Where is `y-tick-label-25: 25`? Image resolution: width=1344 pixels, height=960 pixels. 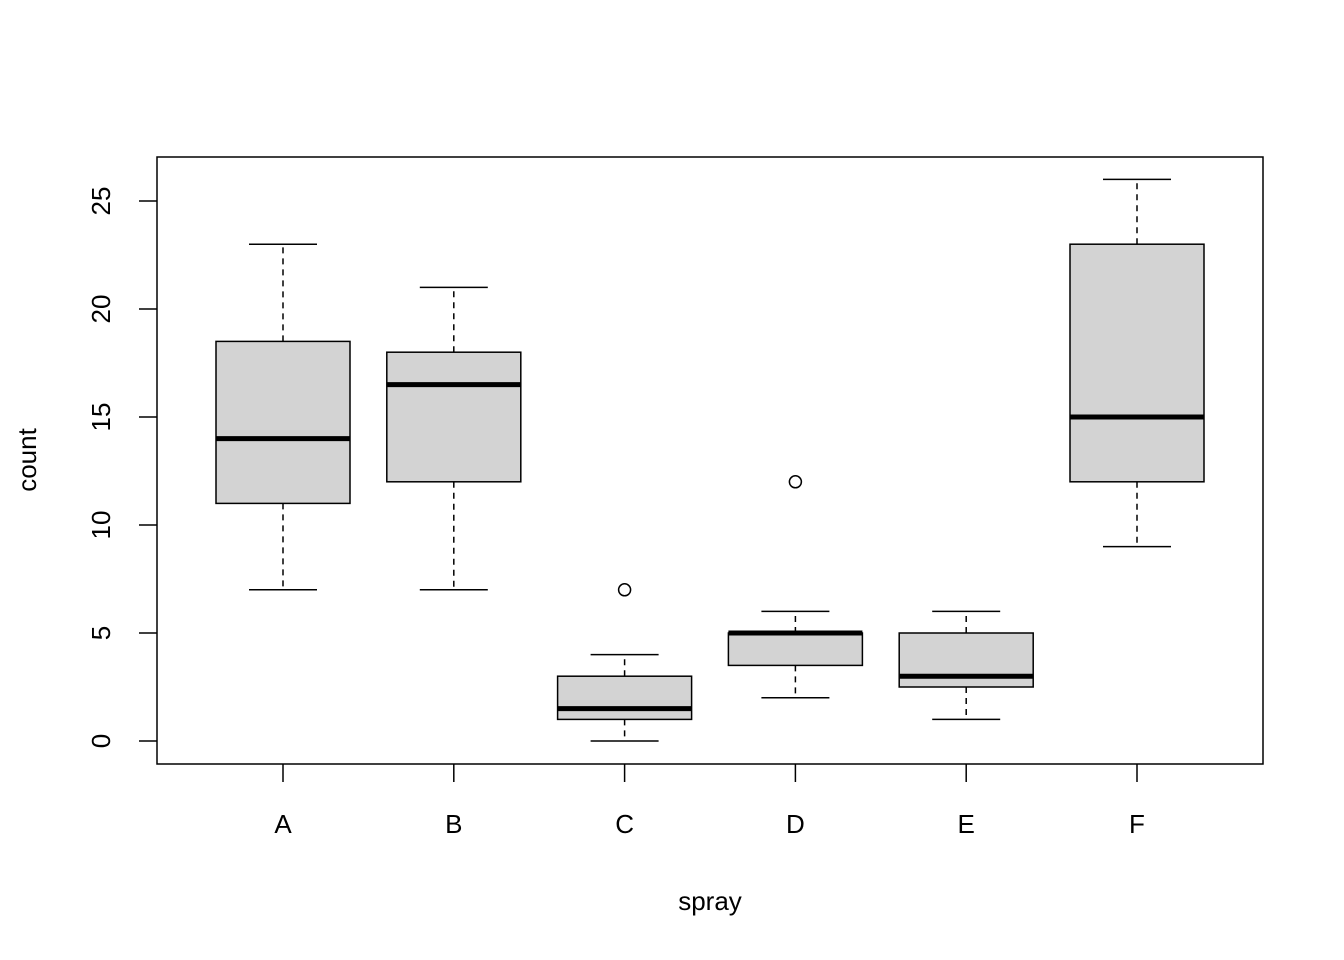
y-tick-label-25: 25 is located at coordinates (101, 201).